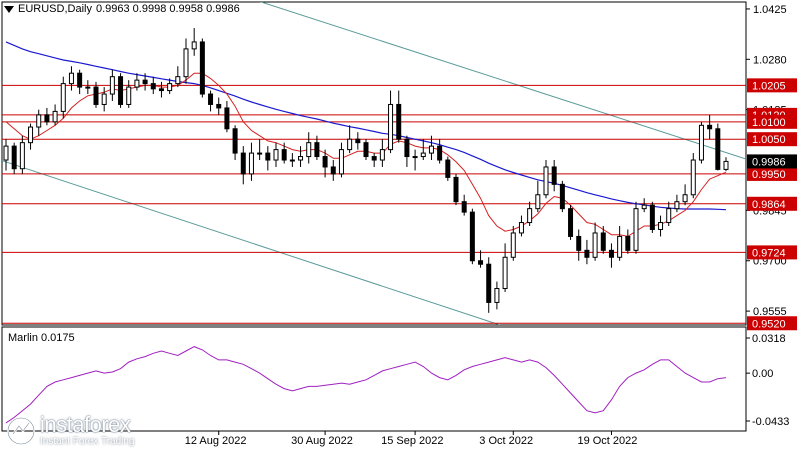 The width and height of the screenshot is (803, 456). What do you see at coordinates (55, 9) in the screenshot?
I see `symbol-label: EURUSD,Daily` at bounding box center [55, 9].